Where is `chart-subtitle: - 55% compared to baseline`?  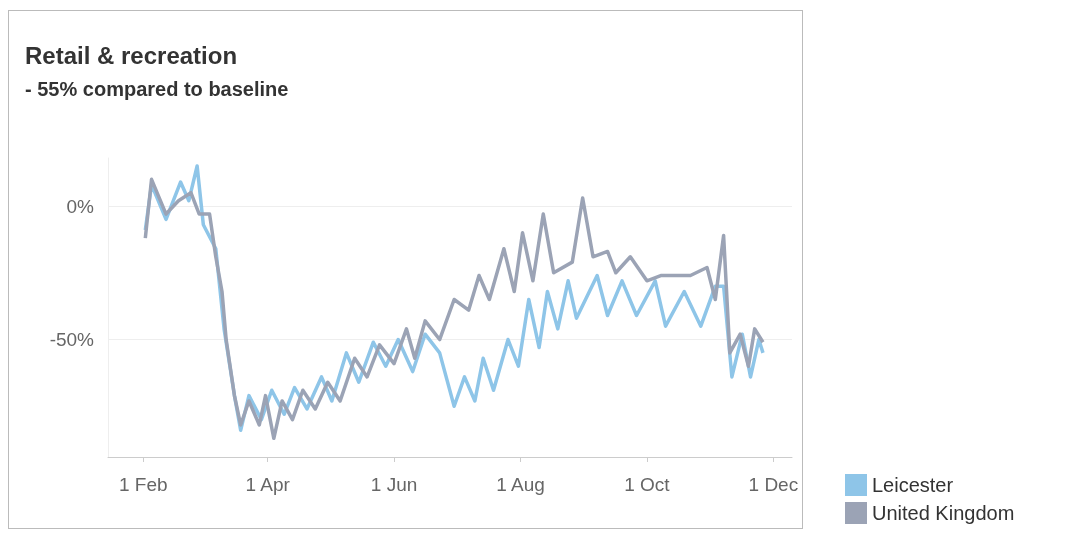
chart-subtitle: - 55% compared to baseline is located at coordinates (157, 89).